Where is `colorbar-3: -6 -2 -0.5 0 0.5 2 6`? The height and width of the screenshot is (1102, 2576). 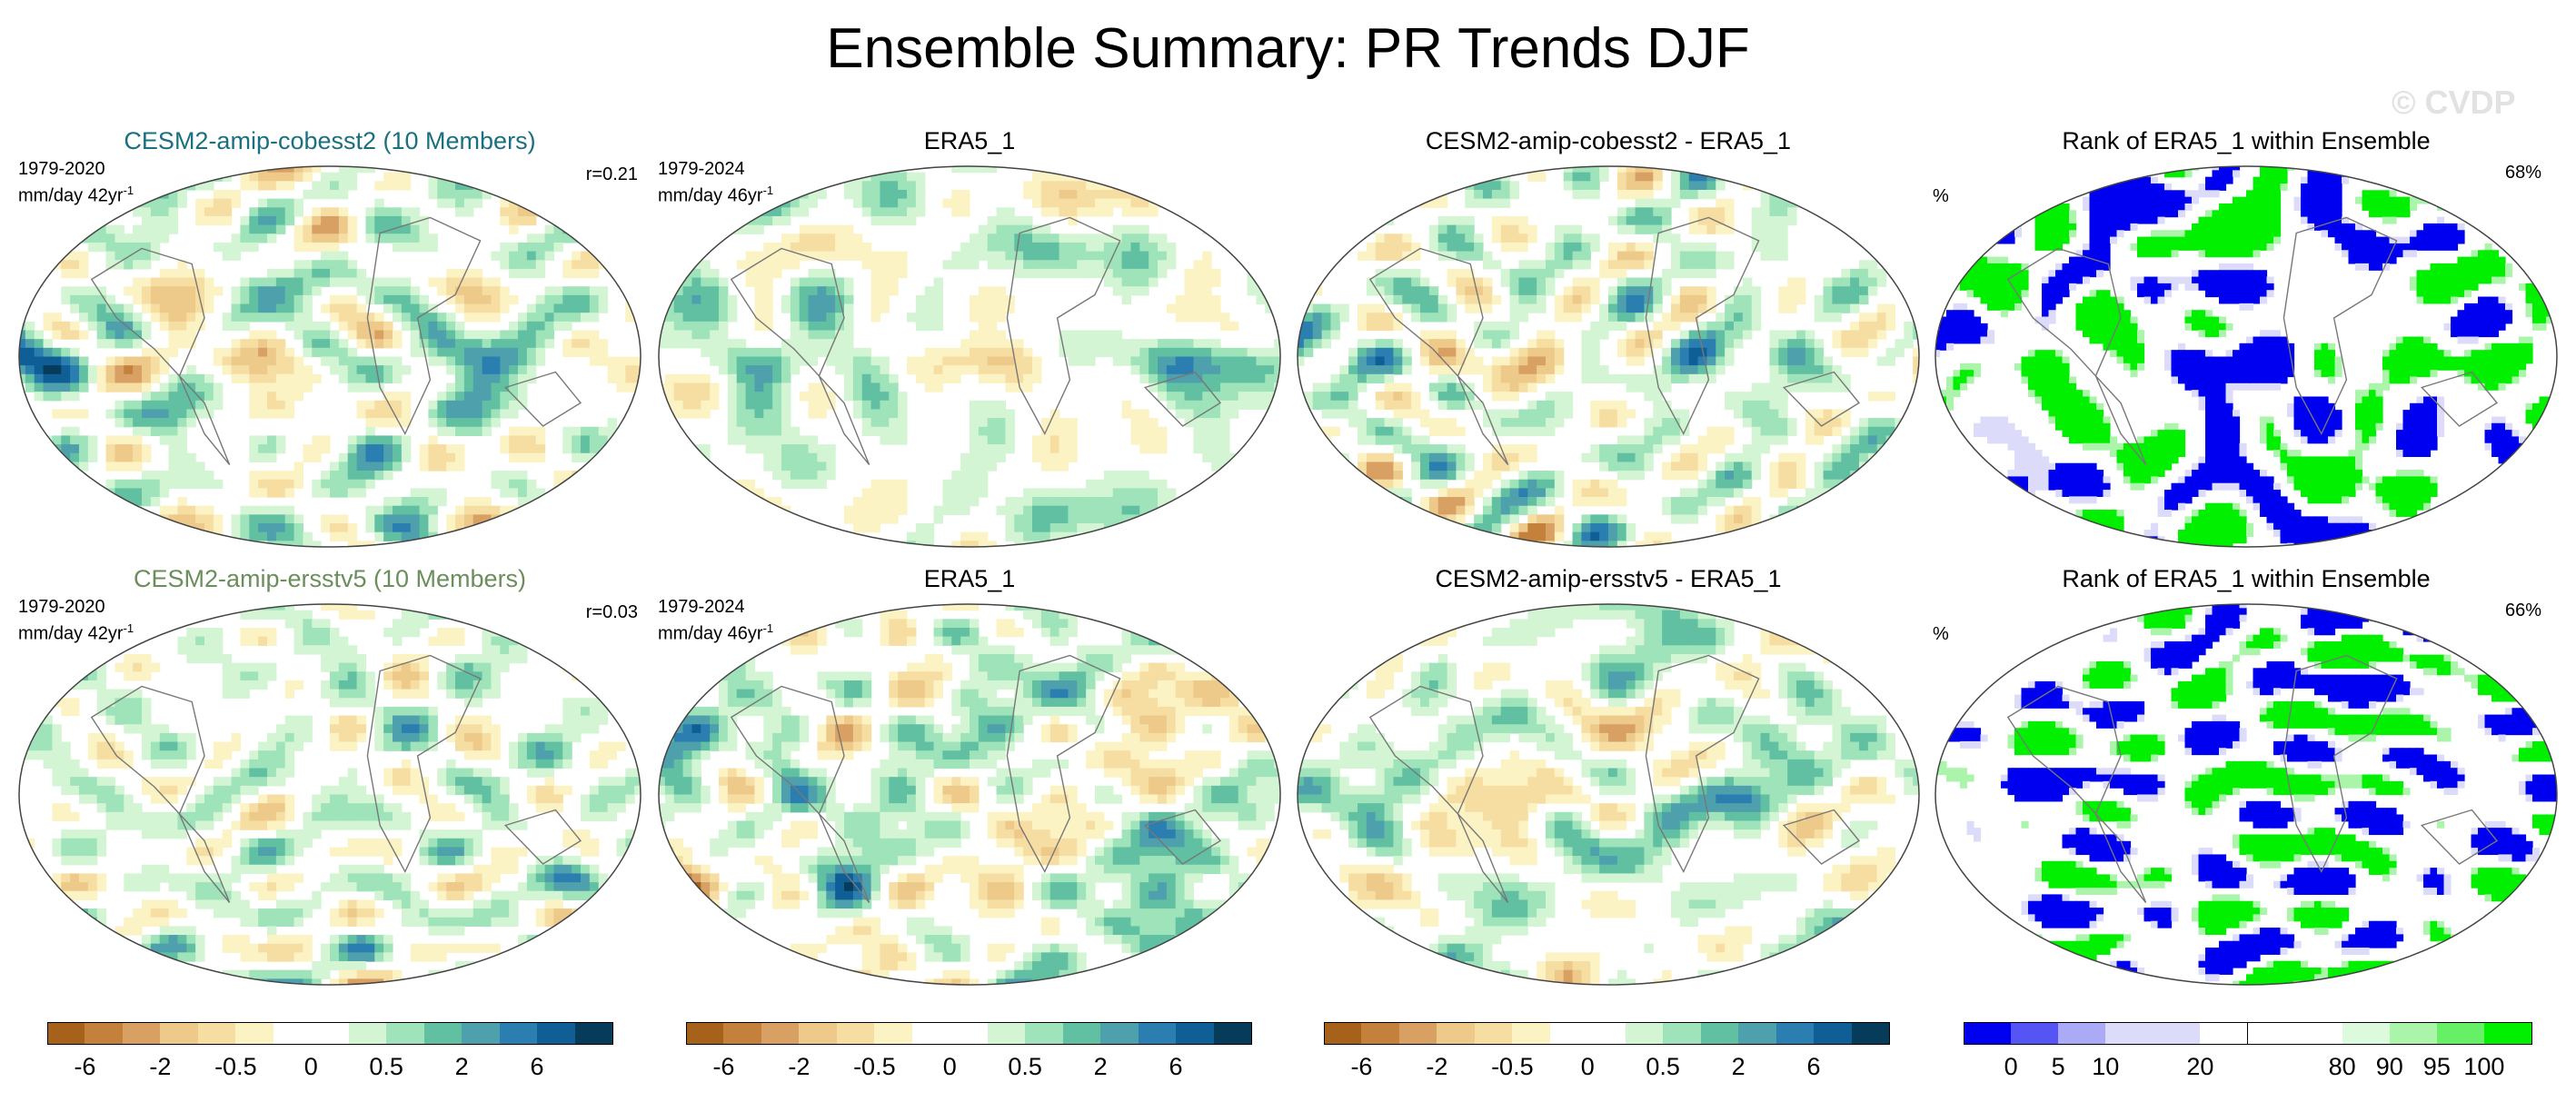
colorbar-3: -6 -2 -0.5 0 0.5 2 6 is located at coordinates (1607, 1056).